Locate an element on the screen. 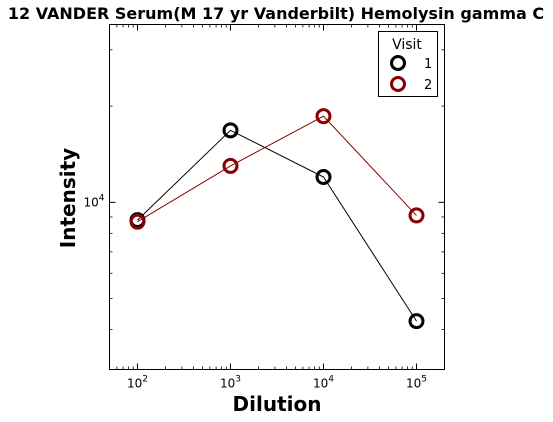 This screenshot has height=422, width=553. legend: Visit 1 2 is located at coordinates (408, 64).